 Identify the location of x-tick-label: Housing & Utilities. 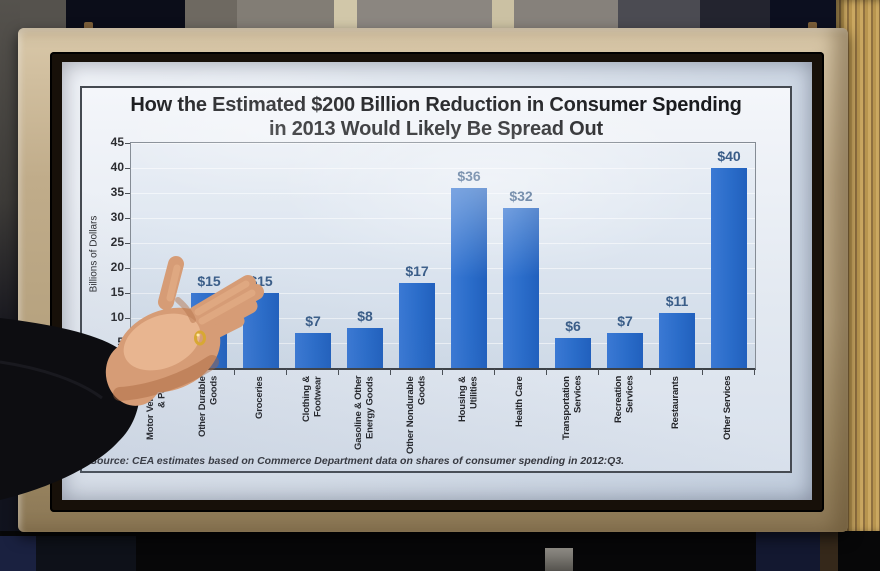
(468, 416).